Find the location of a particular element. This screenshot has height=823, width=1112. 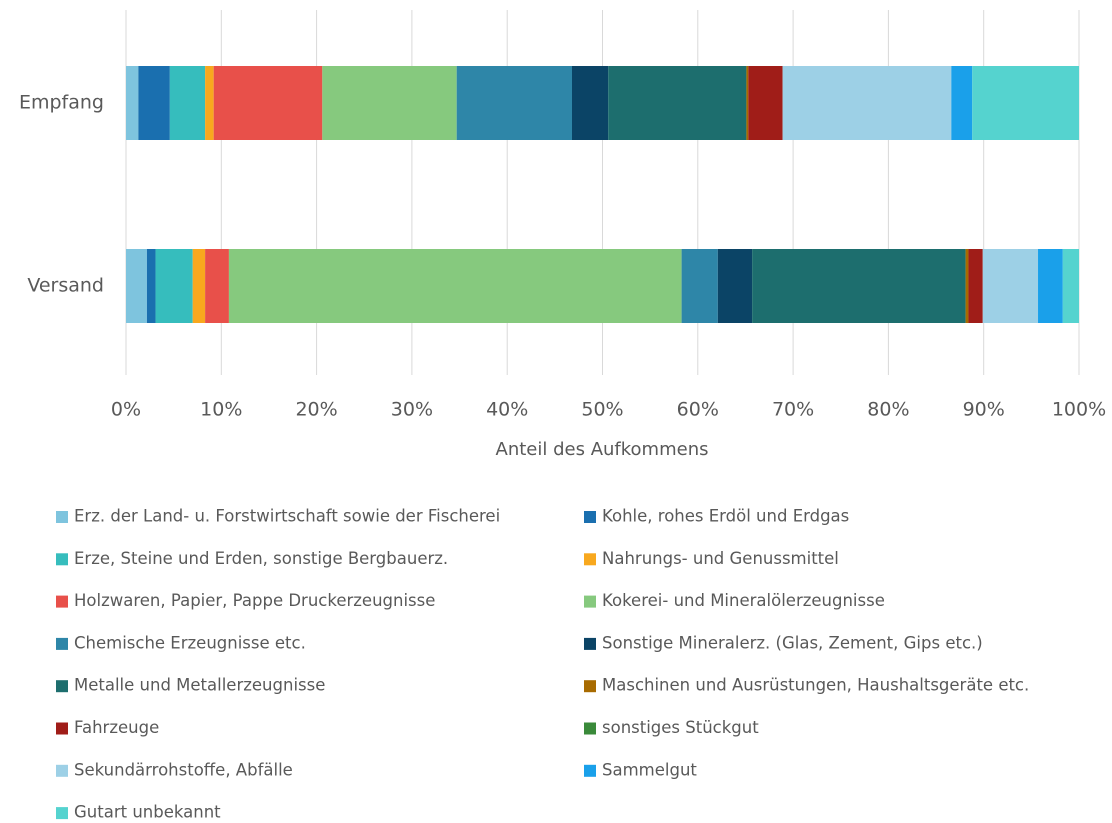

legend-label: sonstiges Stückgut is located at coordinates (680, 727).